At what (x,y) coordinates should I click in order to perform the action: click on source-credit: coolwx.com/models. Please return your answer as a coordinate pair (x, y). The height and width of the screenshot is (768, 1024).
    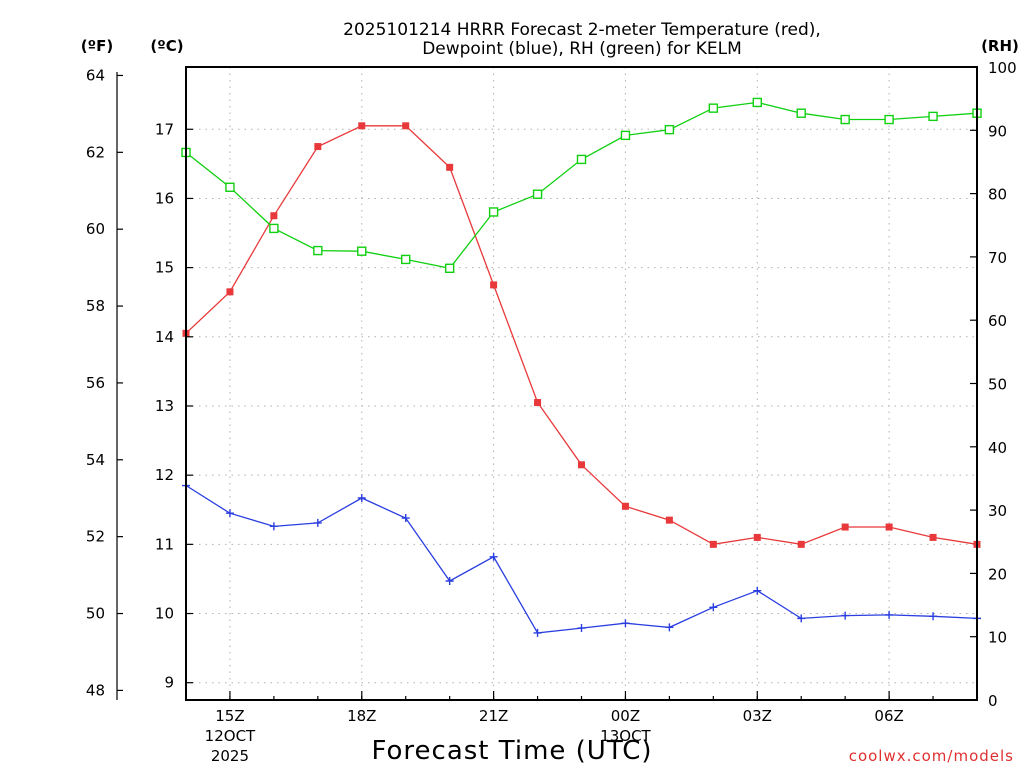
    Looking at the image, I should click on (931, 756).